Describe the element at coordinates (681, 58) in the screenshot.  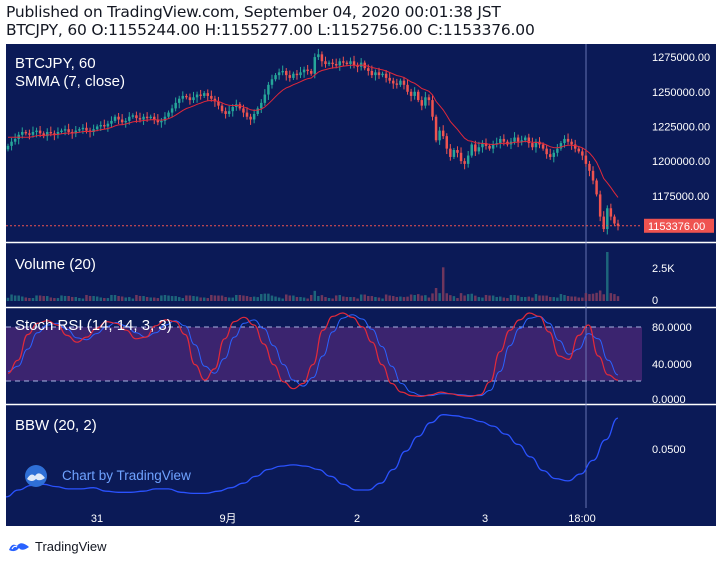
I see `price-tick-label: 1275000.00` at that location.